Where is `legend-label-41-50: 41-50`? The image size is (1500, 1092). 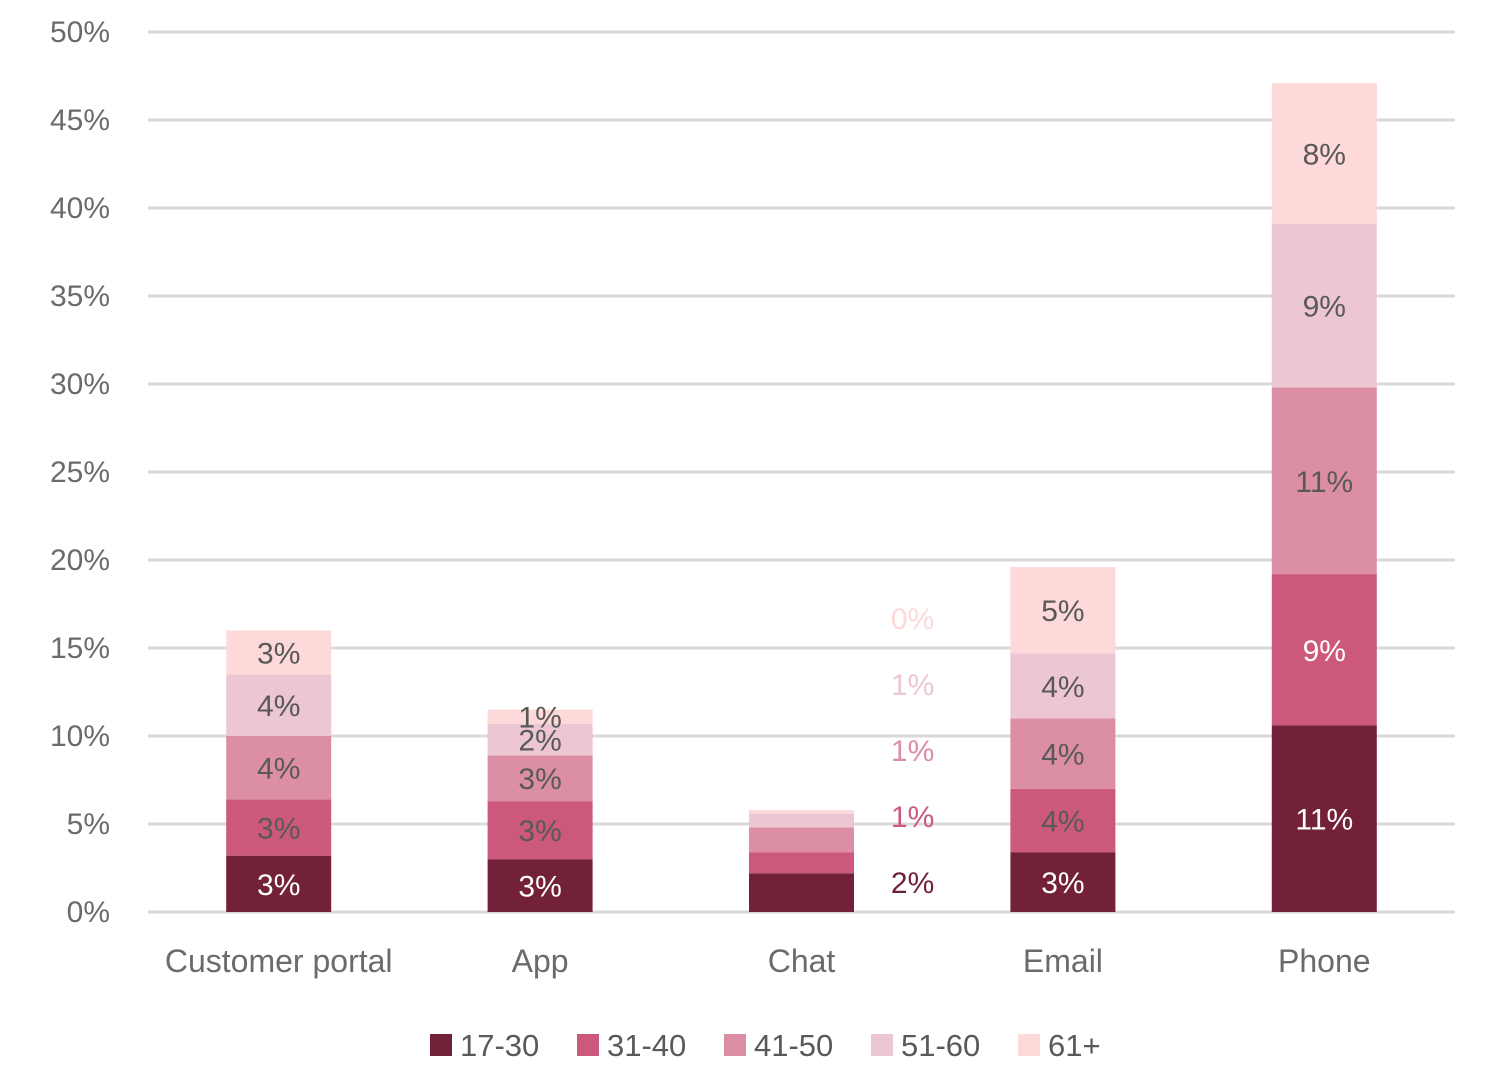
legend-label-41-50: 41-50 is located at coordinates (793, 1045).